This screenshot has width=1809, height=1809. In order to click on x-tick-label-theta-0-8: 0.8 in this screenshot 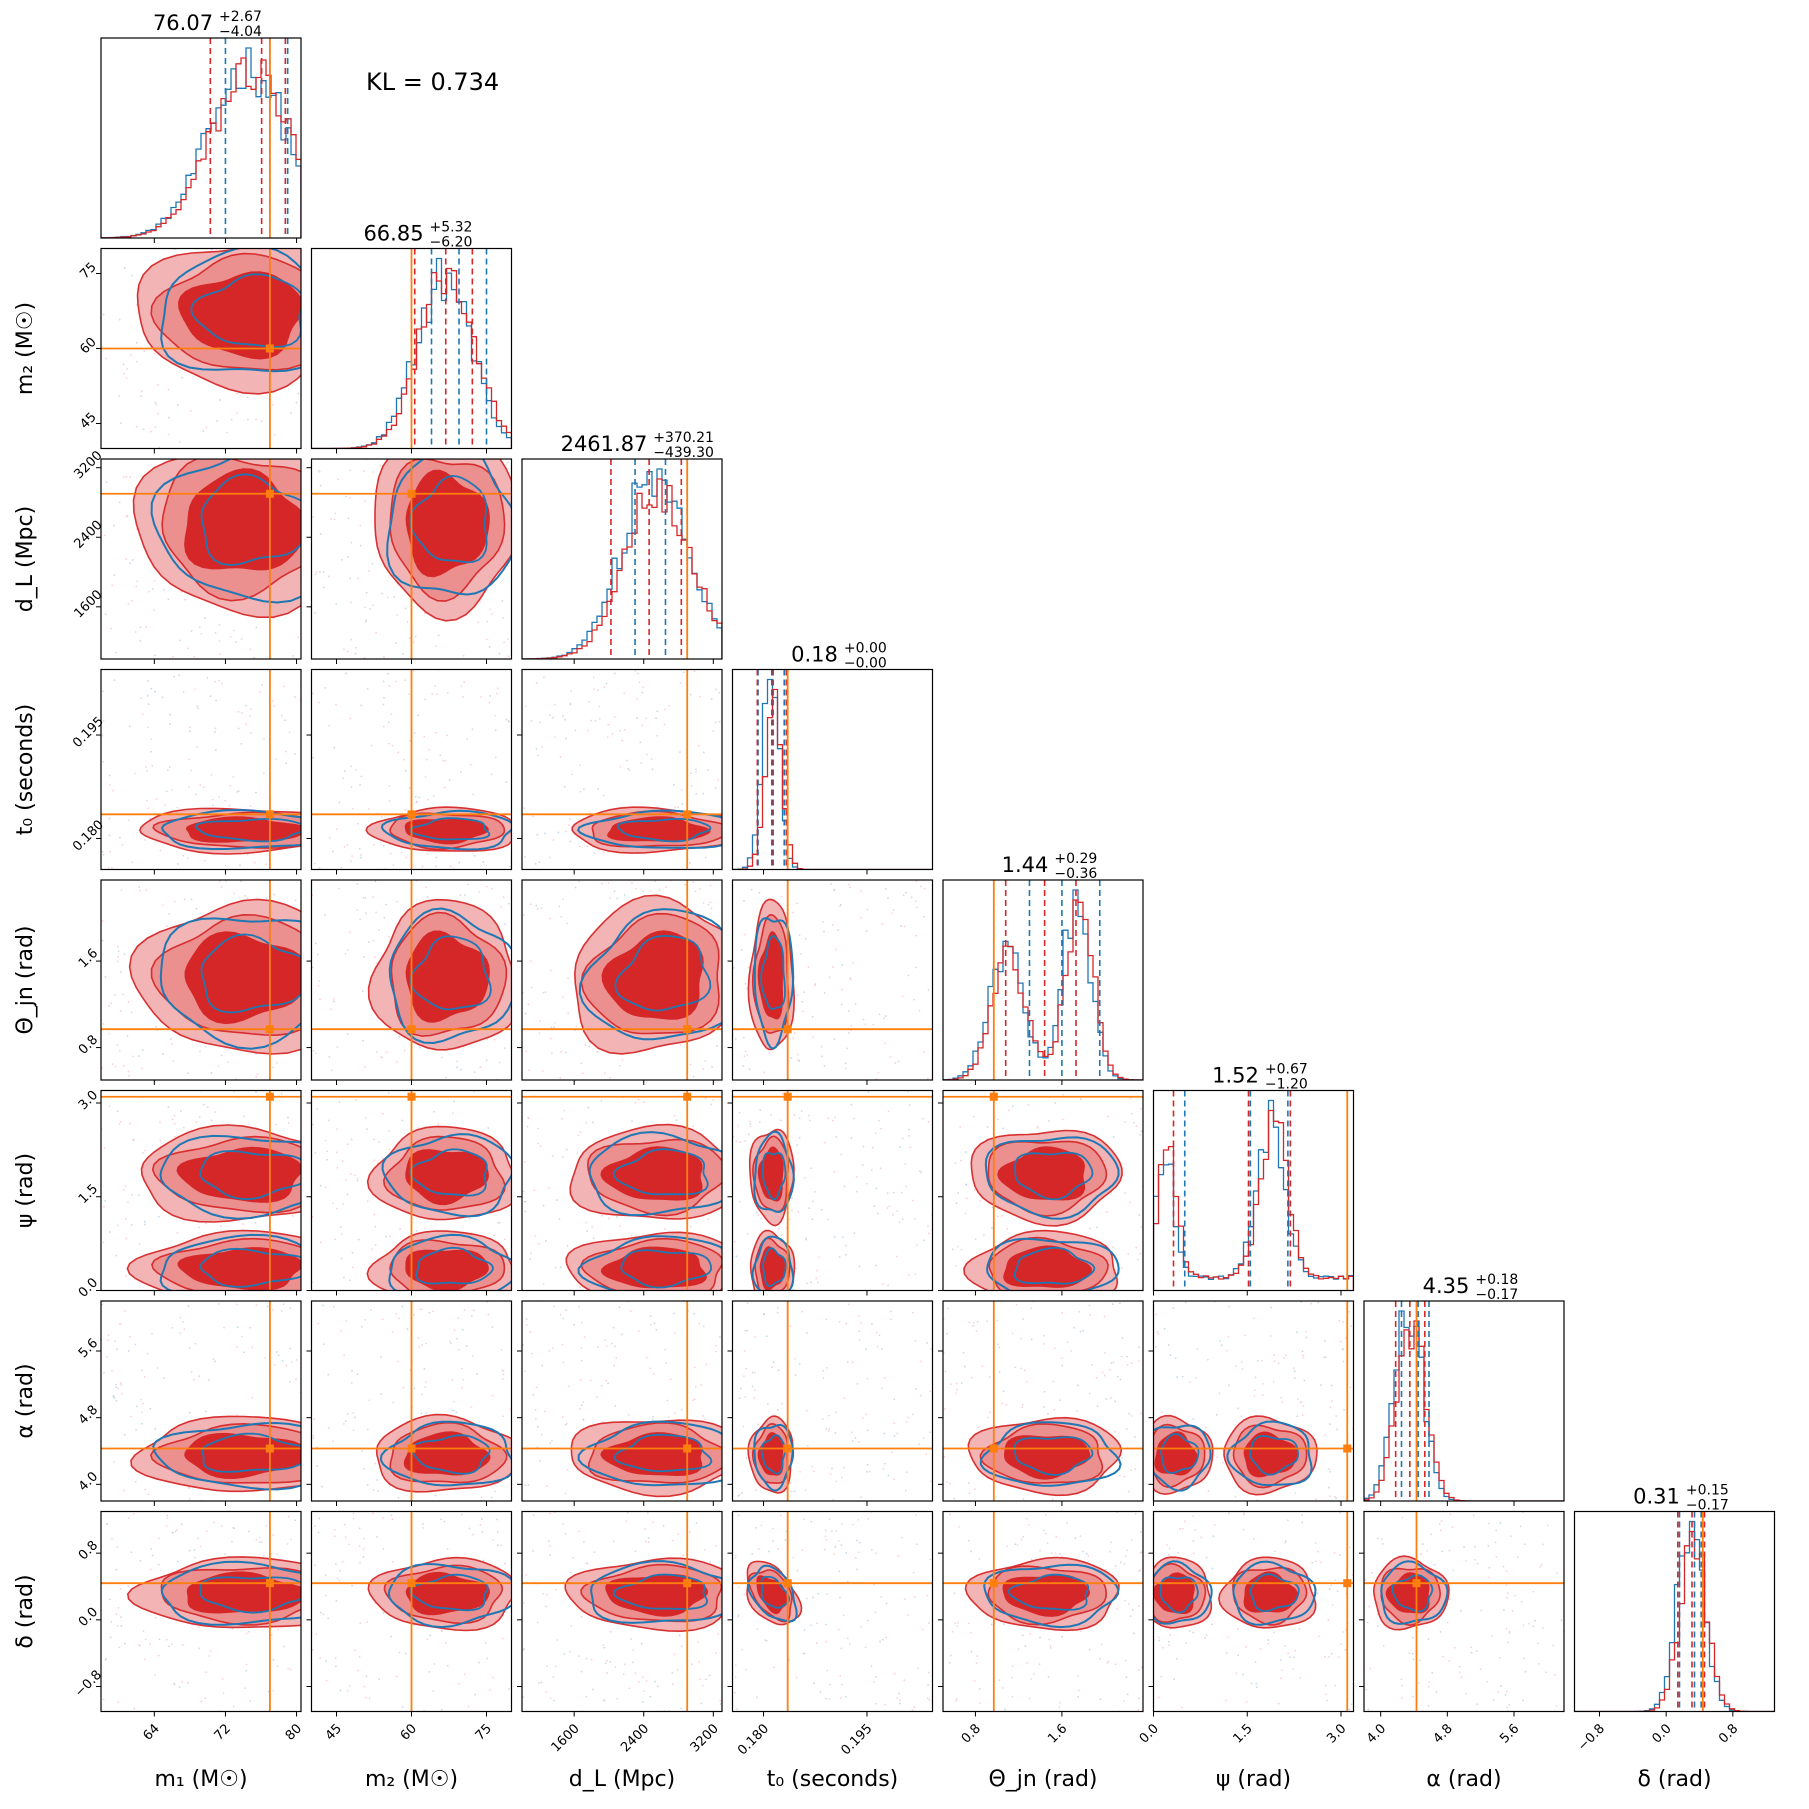, I will do `click(971, 1733)`.